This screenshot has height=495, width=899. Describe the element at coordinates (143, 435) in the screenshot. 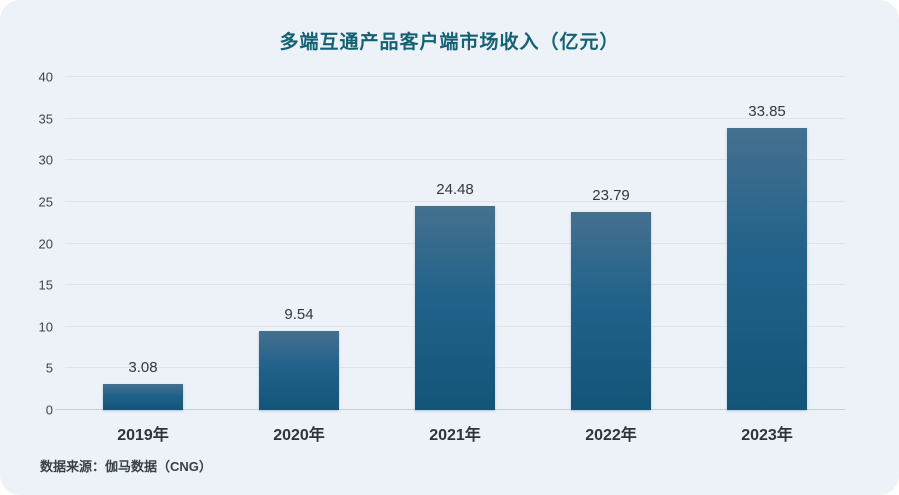

I see `category-label-2019年: 2019年` at that location.